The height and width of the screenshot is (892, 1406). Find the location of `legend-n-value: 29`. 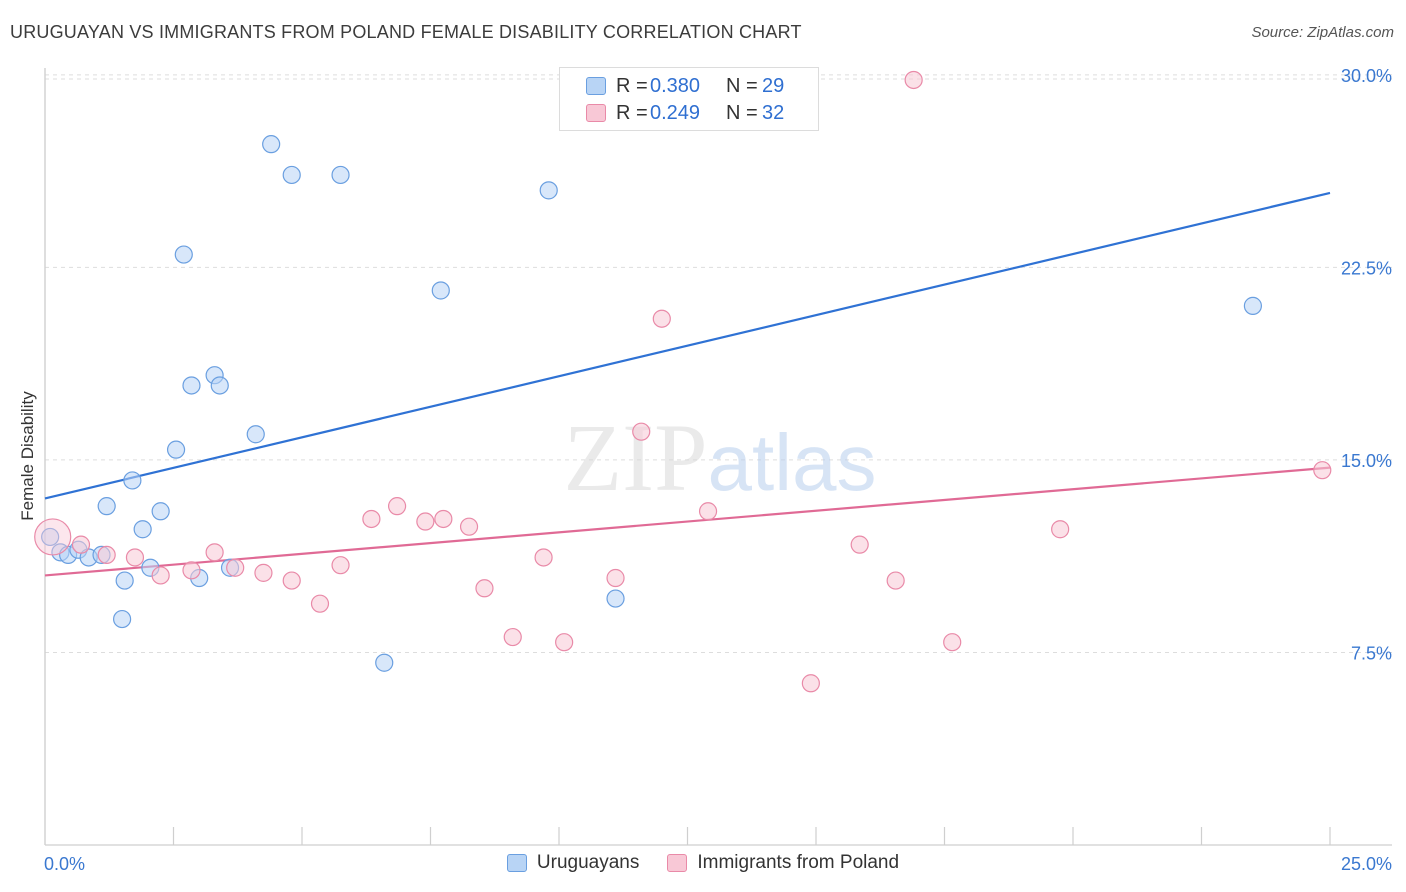

legend-n-value: 29 is located at coordinates (773, 85).